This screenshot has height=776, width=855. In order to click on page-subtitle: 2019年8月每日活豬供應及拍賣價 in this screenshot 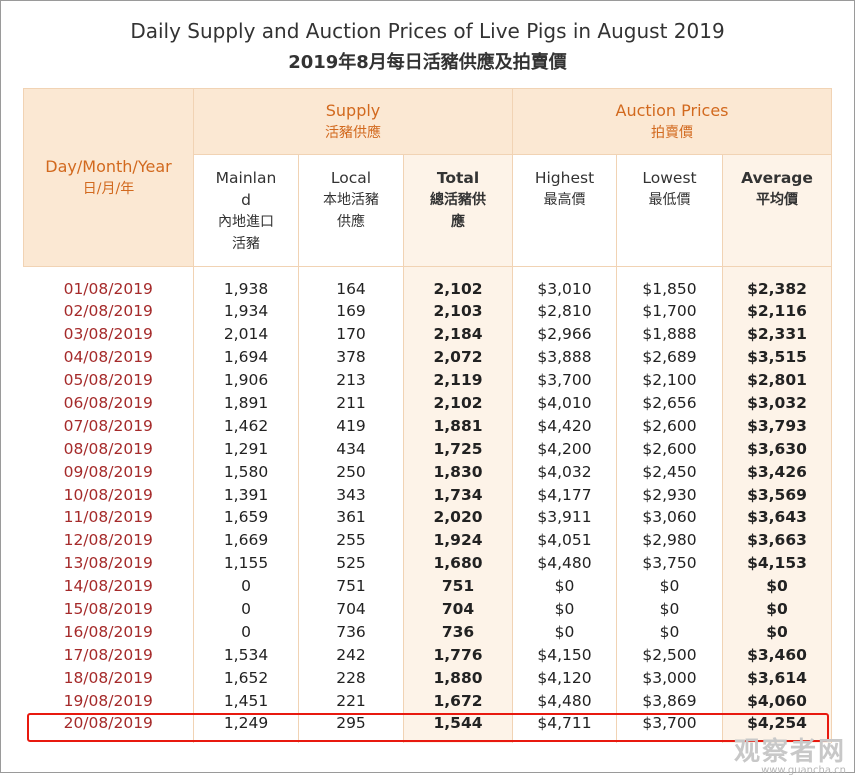, I will do `click(427, 62)`.